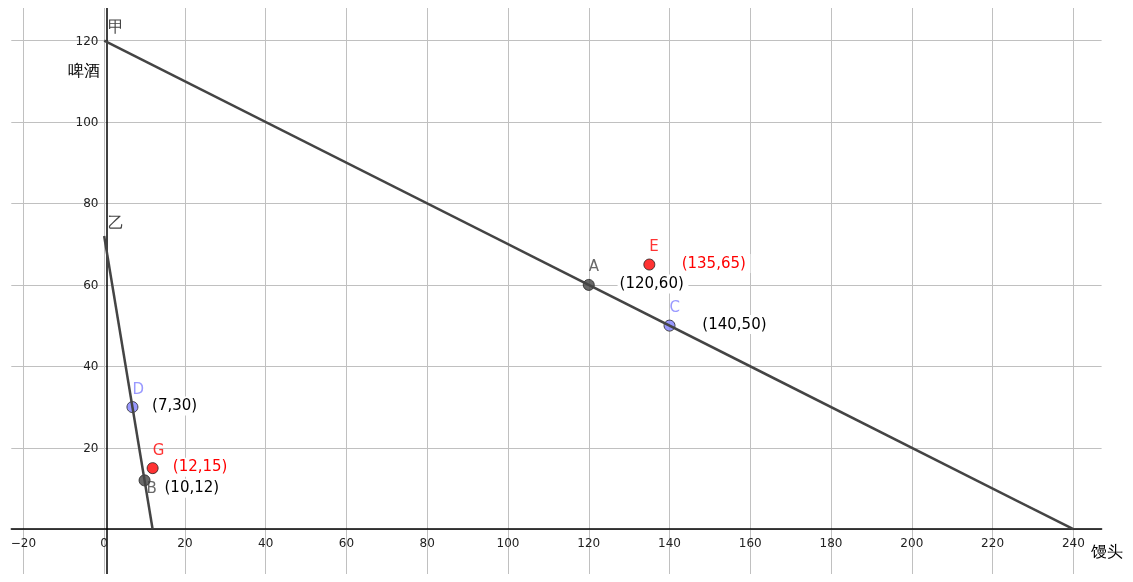 The height and width of the screenshot is (582, 1133). I want to click on annotation: (140,50), so click(734, 323).